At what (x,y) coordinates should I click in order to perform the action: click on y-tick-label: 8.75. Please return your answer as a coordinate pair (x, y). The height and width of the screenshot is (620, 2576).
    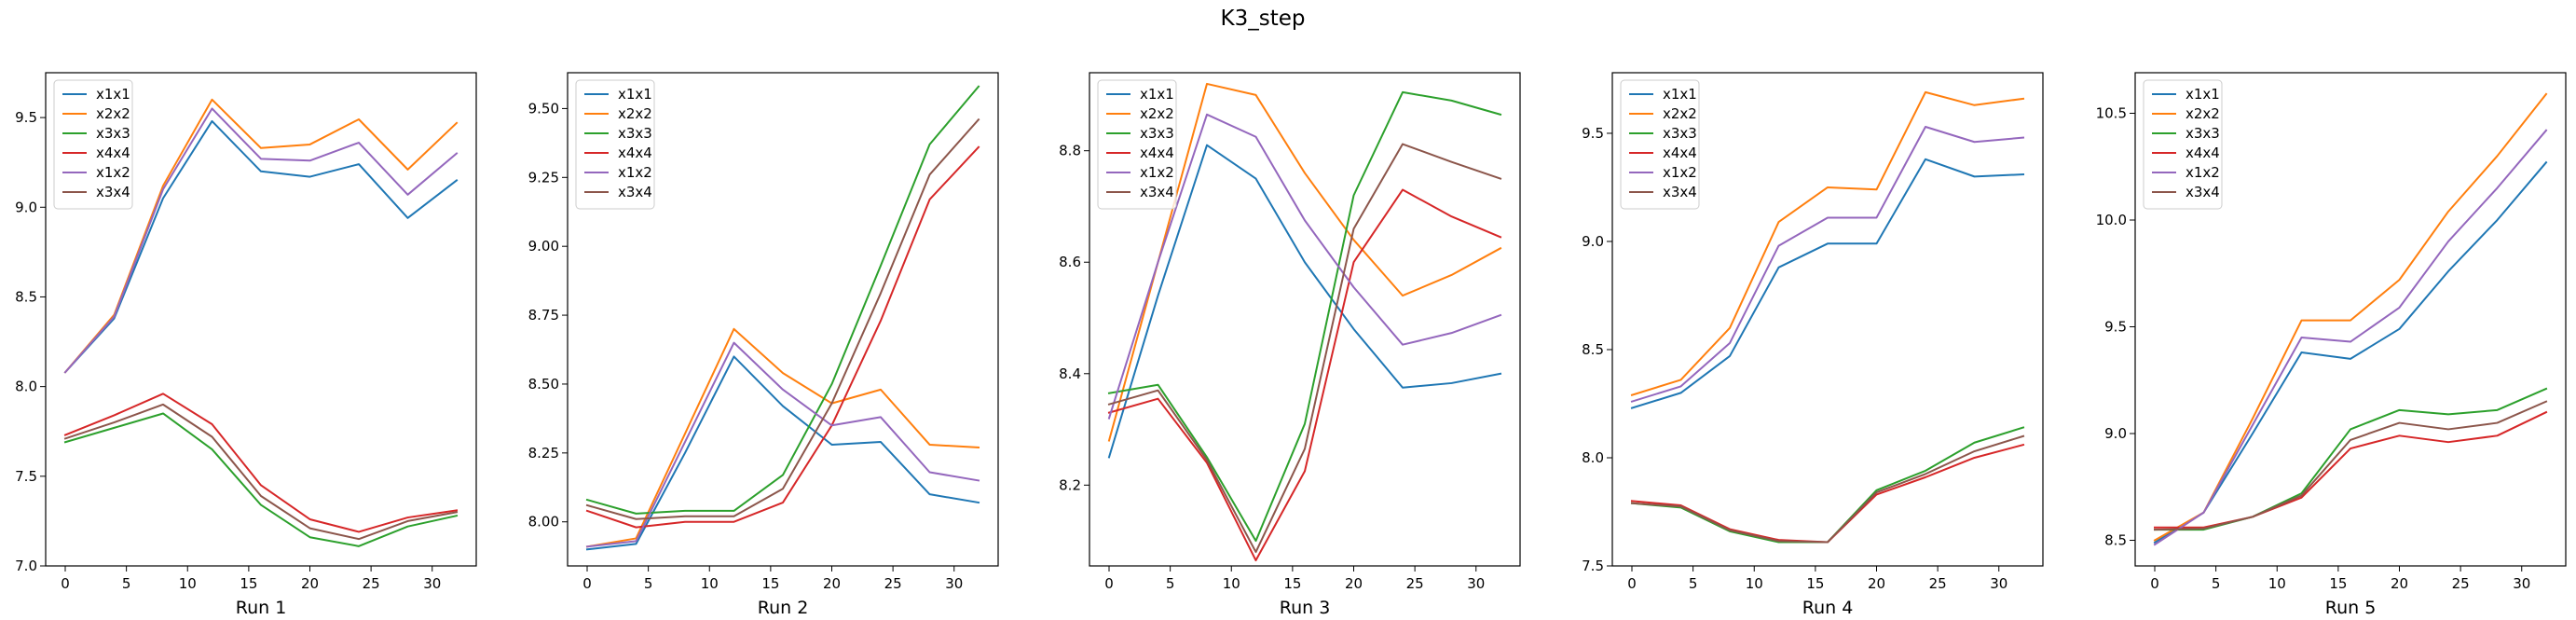
    Looking at the image, I should click on (543, 315).